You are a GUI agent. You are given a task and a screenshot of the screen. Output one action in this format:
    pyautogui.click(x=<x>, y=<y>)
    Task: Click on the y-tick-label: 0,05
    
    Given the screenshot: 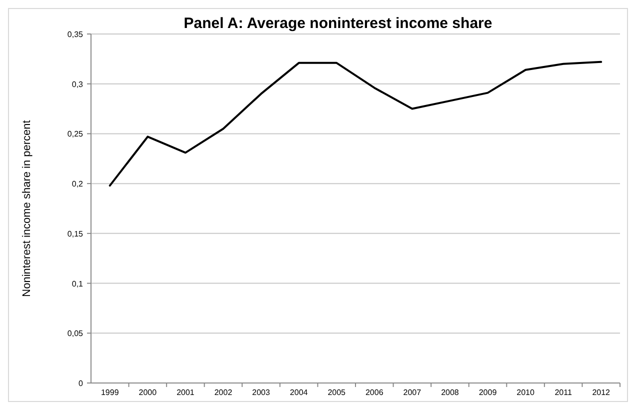 What is the action you would take?
    pyautogui.click(x=75, y=333)
    